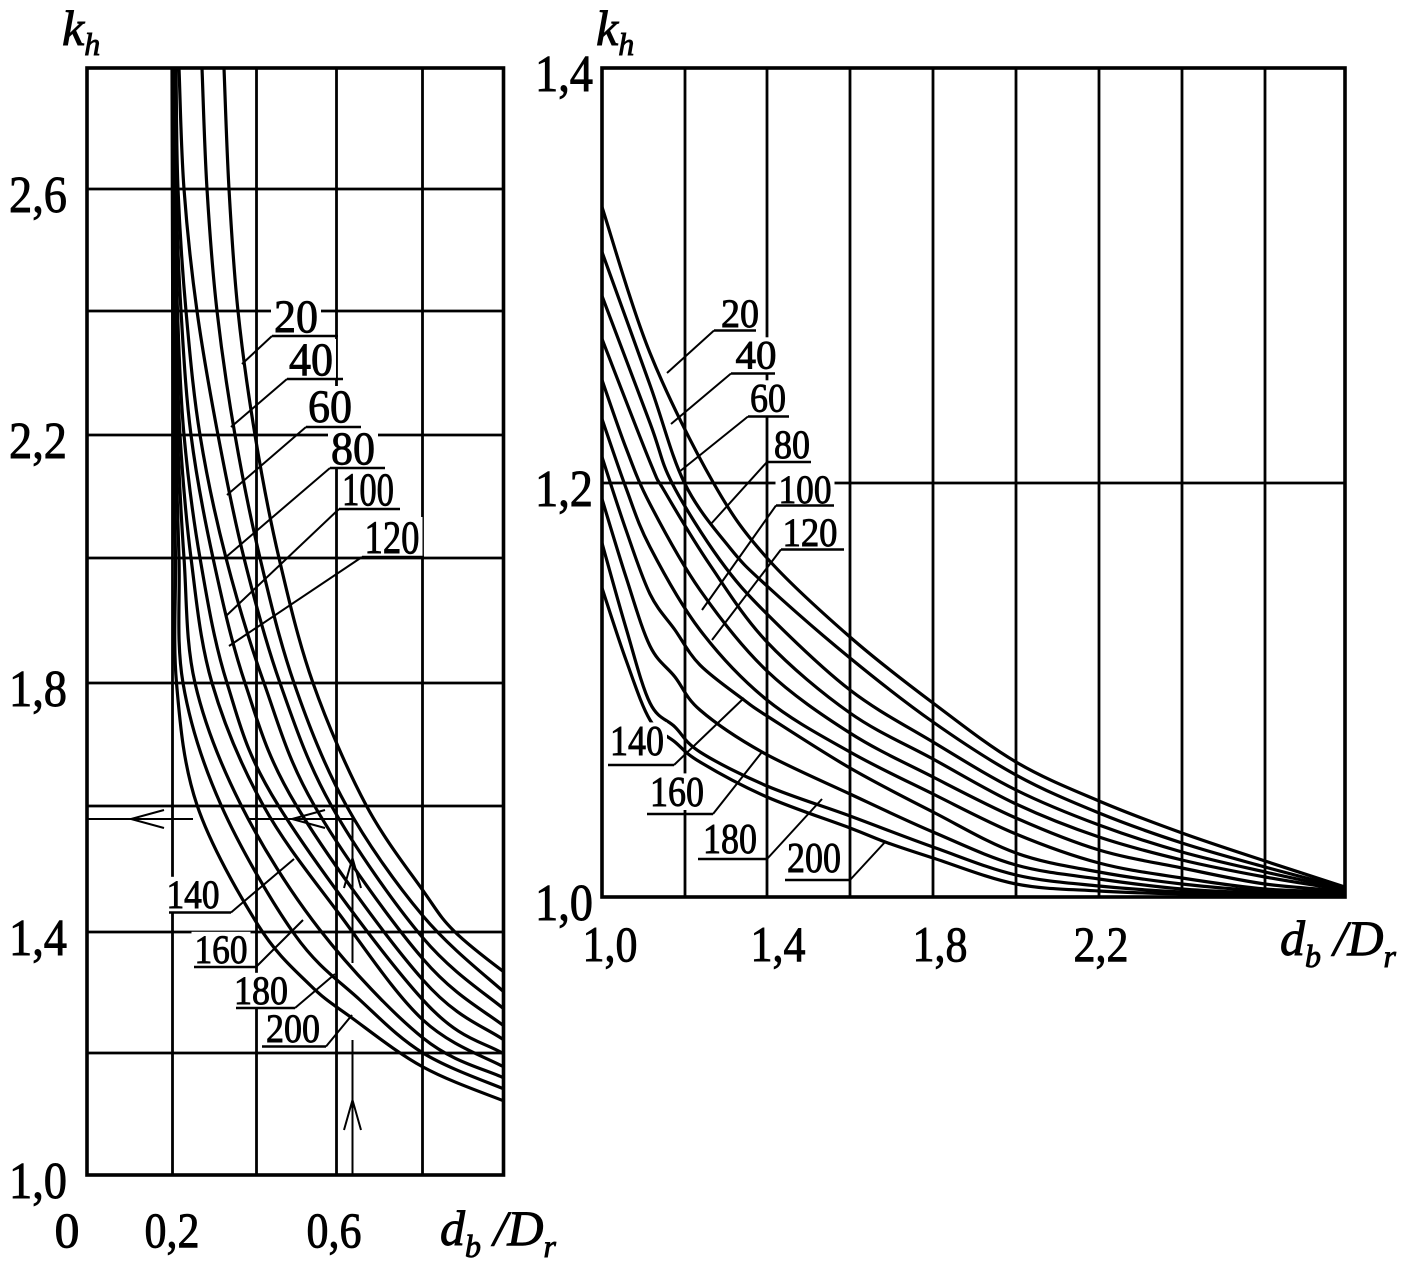 The height and width of the screenshot is (1274, 1401). I want to click on svg-text: 2,6, so click(38, 195).